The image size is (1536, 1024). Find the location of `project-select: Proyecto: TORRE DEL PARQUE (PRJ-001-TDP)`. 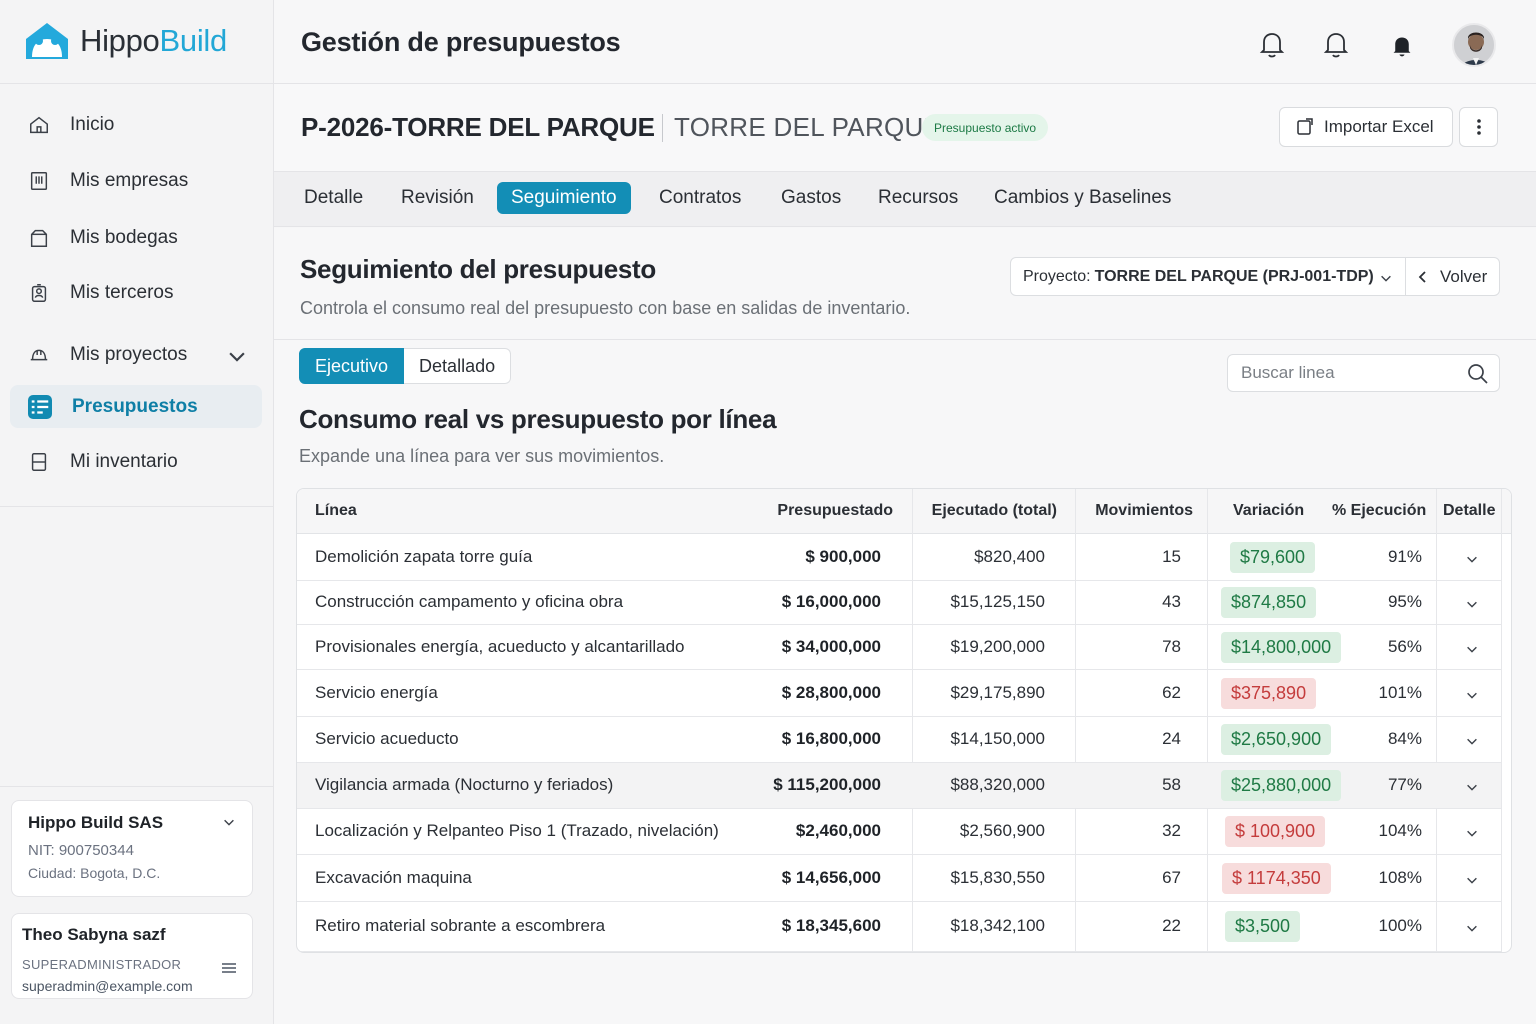

project-select: Proyecto: TORRE DEL PARQUE (PRJ-001-TDP) is located at coordinates (1208, 276).